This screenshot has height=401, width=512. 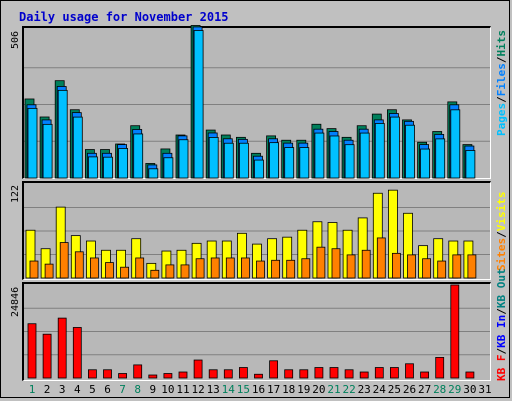 What do you see at coordinates (424, 389) in the screenshot?
I see `day-label: 27` at bounding box center [424, 389].